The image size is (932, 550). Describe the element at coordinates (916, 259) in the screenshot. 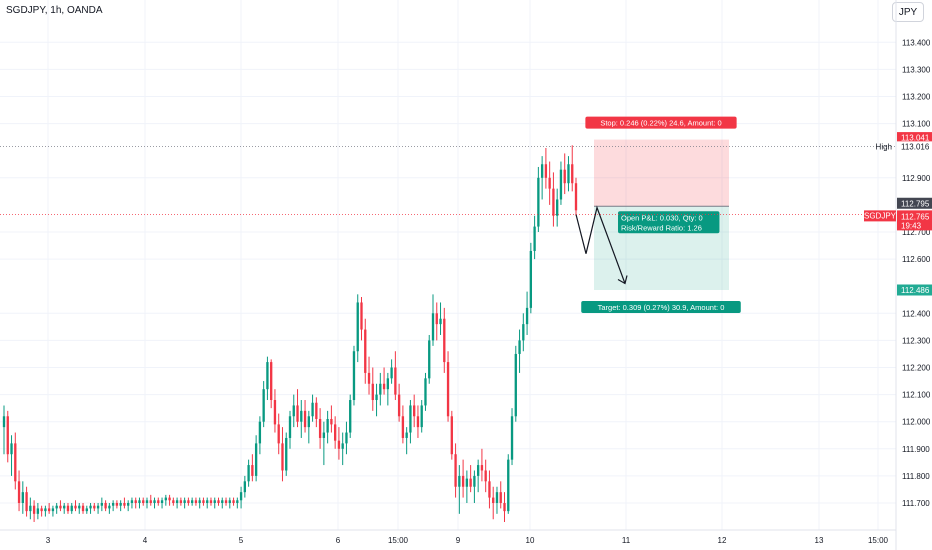

I see `y-tick-label: 112.600` at that location.